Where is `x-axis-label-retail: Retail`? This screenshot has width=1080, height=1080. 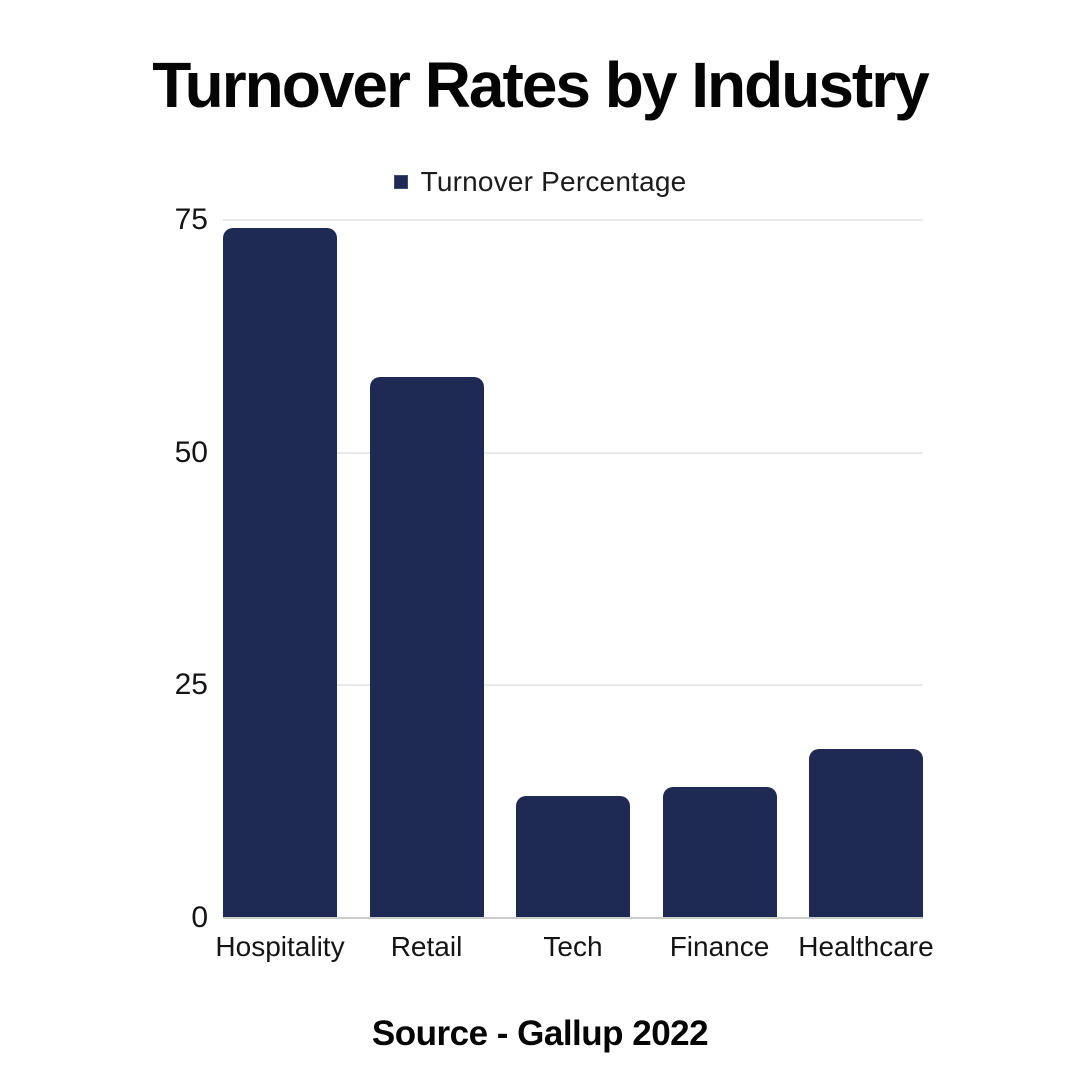
x-axis-label-retail: Retail is located at coordinates (426, 946).